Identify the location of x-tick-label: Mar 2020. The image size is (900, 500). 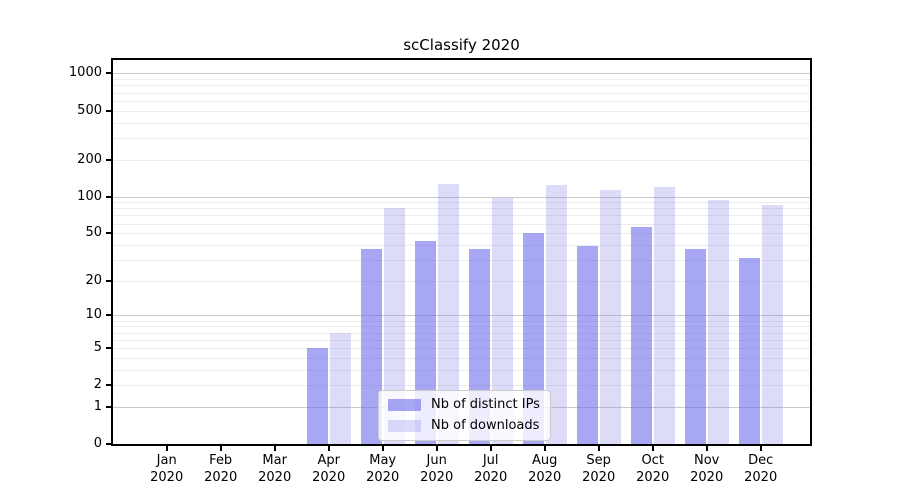
(275, 469).